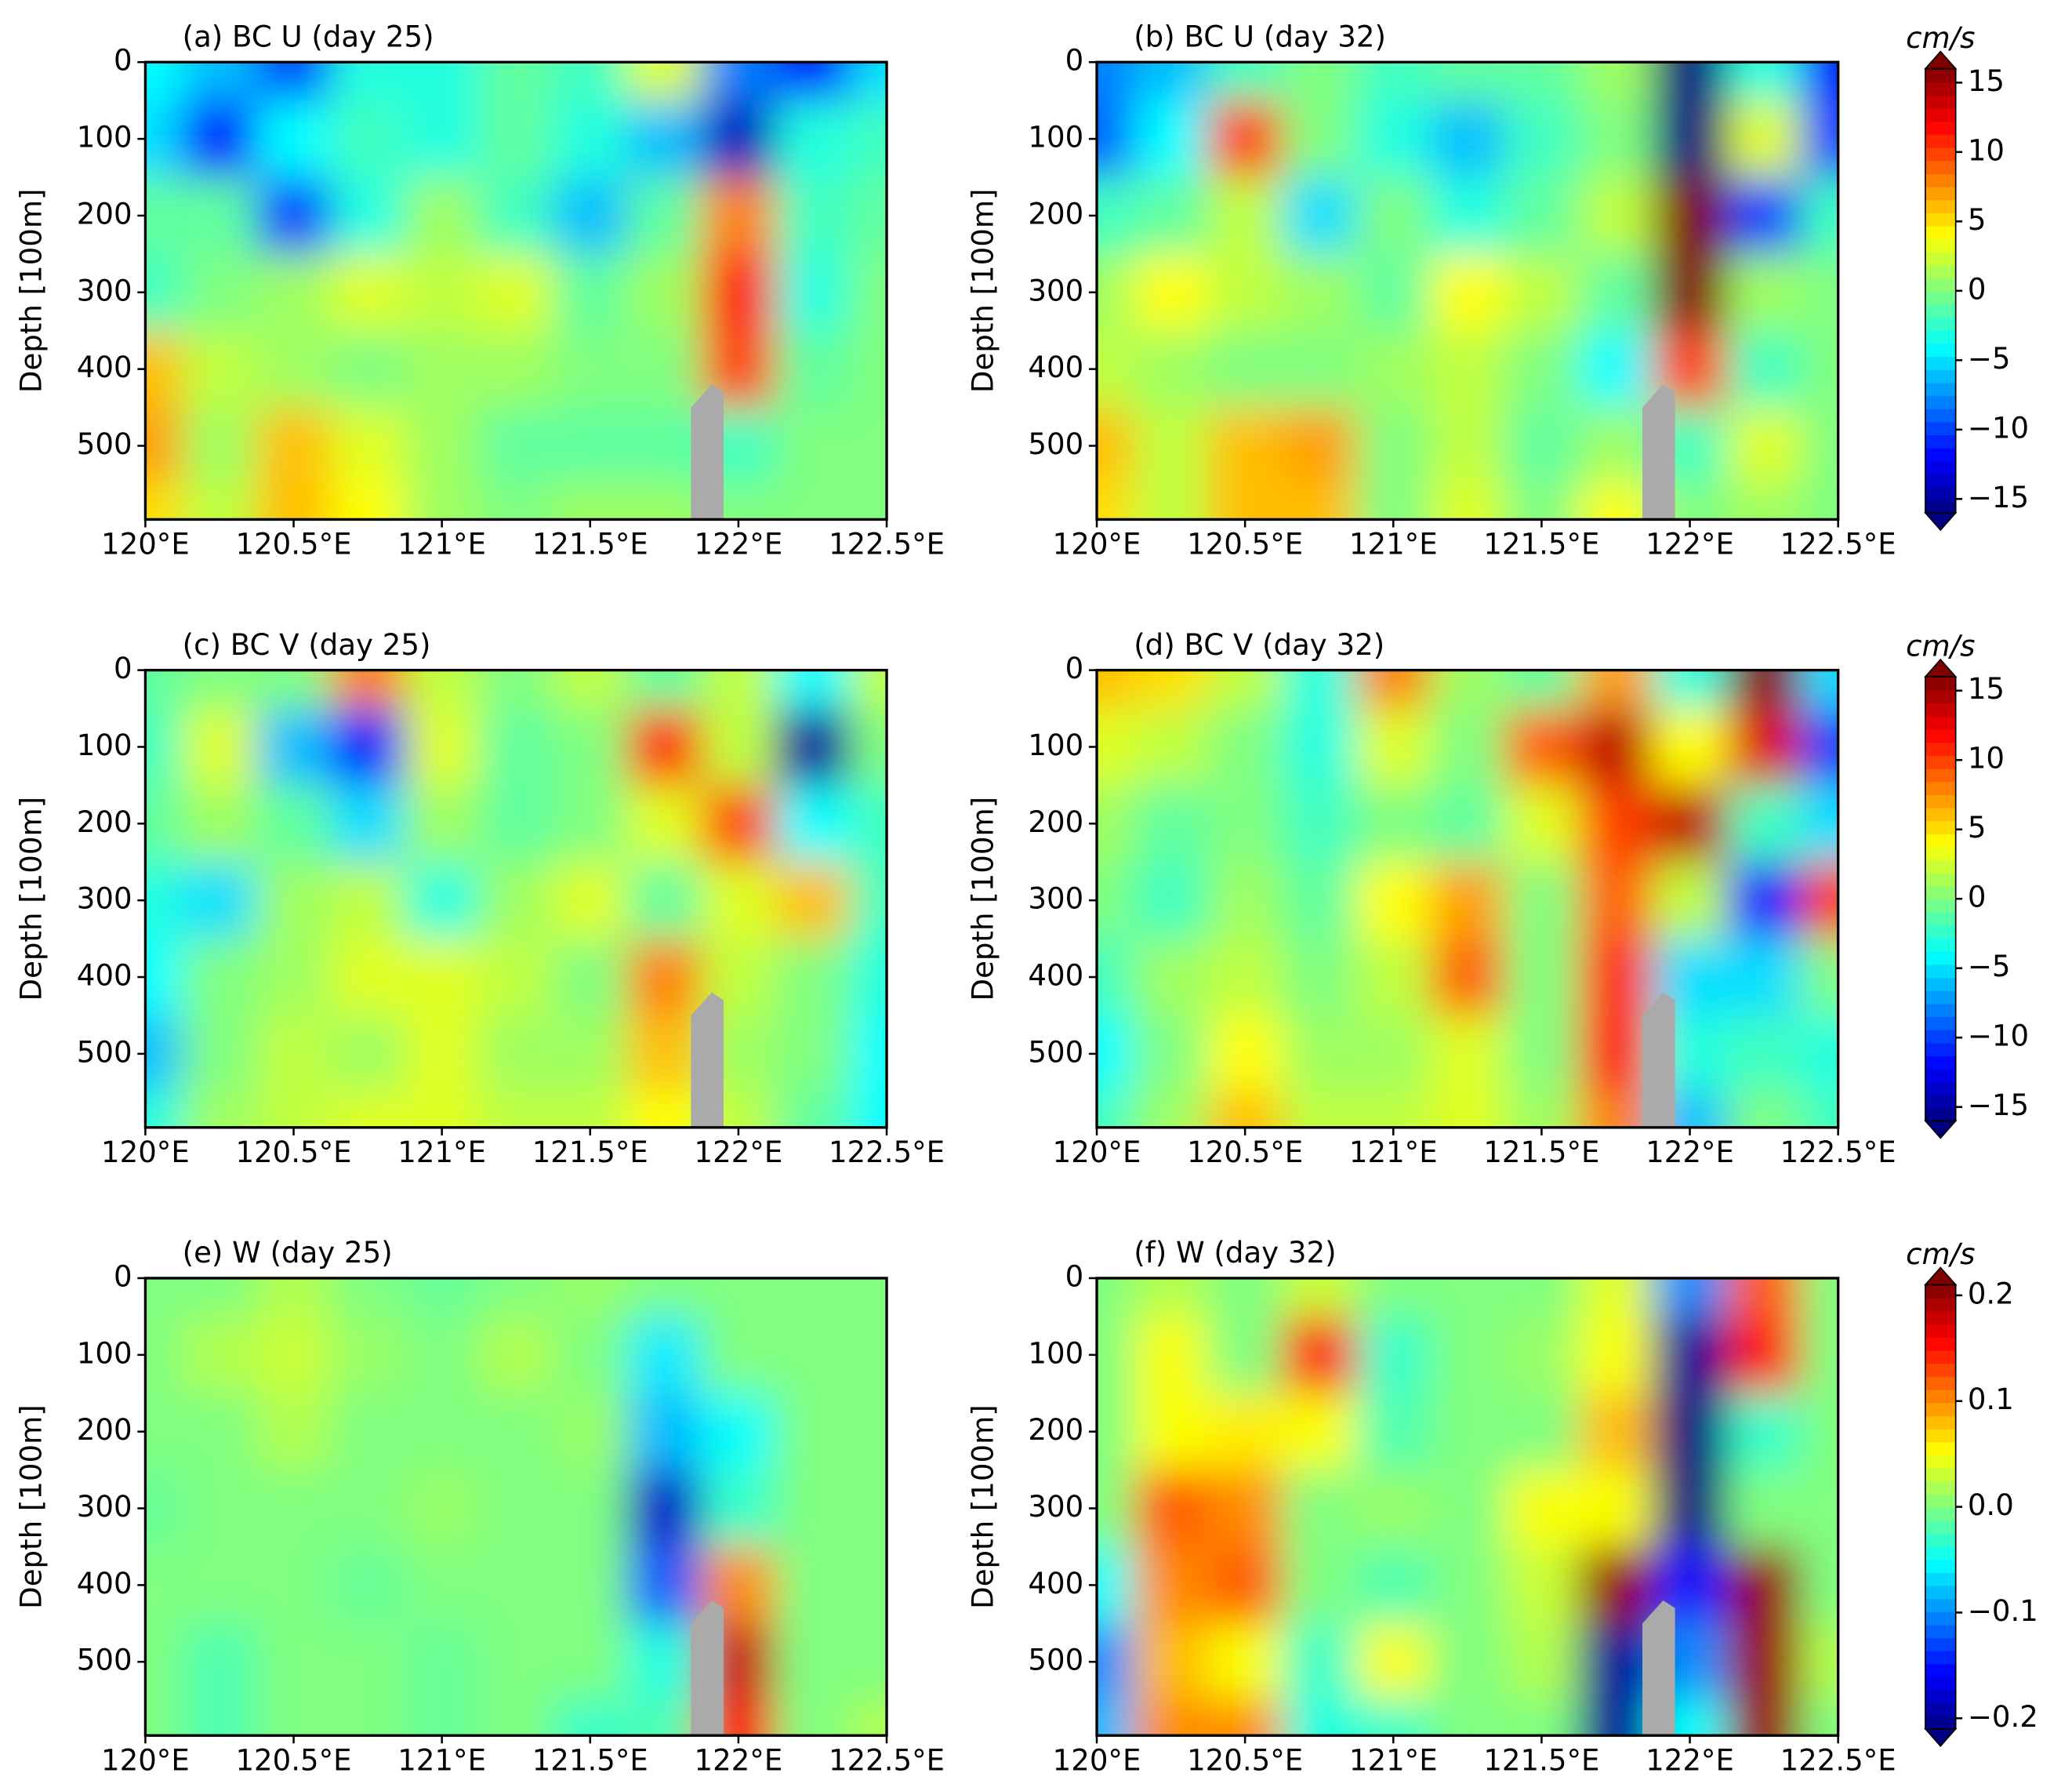 Image resolution: width=2072 pixels, height=1791 pixels. I want to click on chart-title: (f) W (day 32), so click(1235, 1253).